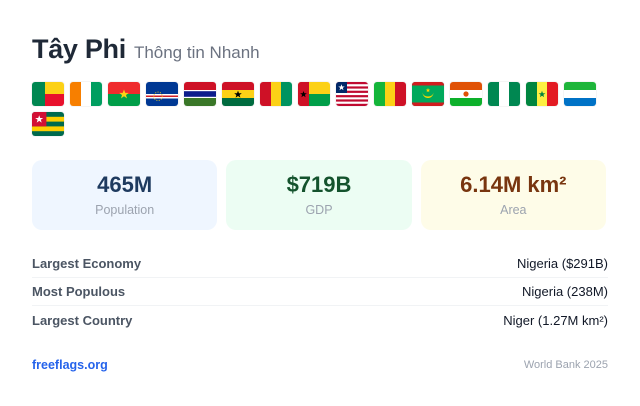  Describe the element at coordinates (504, 94) in the screenshot. I see `nigeria-flag` at that location.